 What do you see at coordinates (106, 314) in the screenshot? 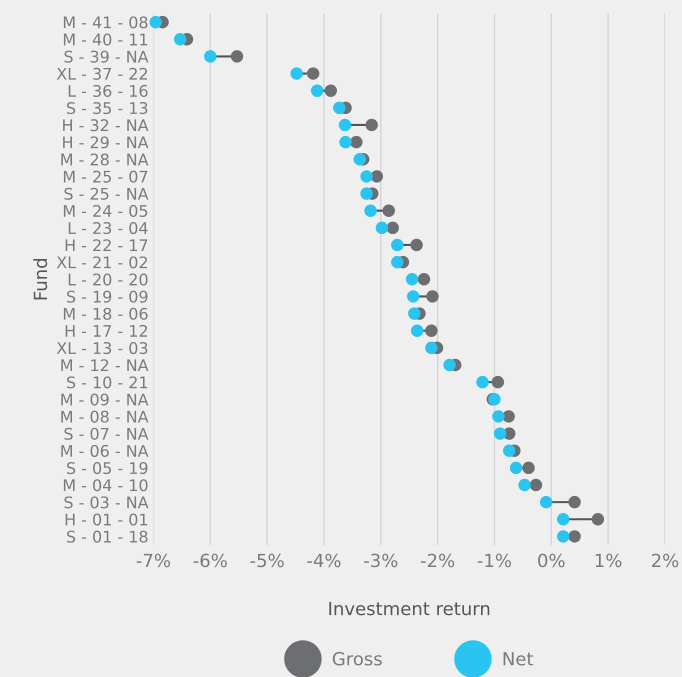
I see `y-tick-label: M - 18 - 06` at bounding box center [106, 314].